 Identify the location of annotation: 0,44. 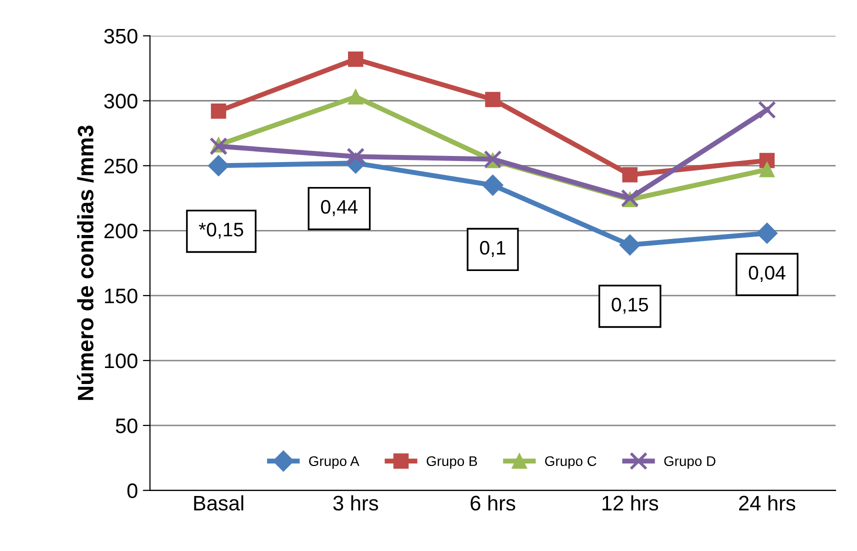
(339, 208).